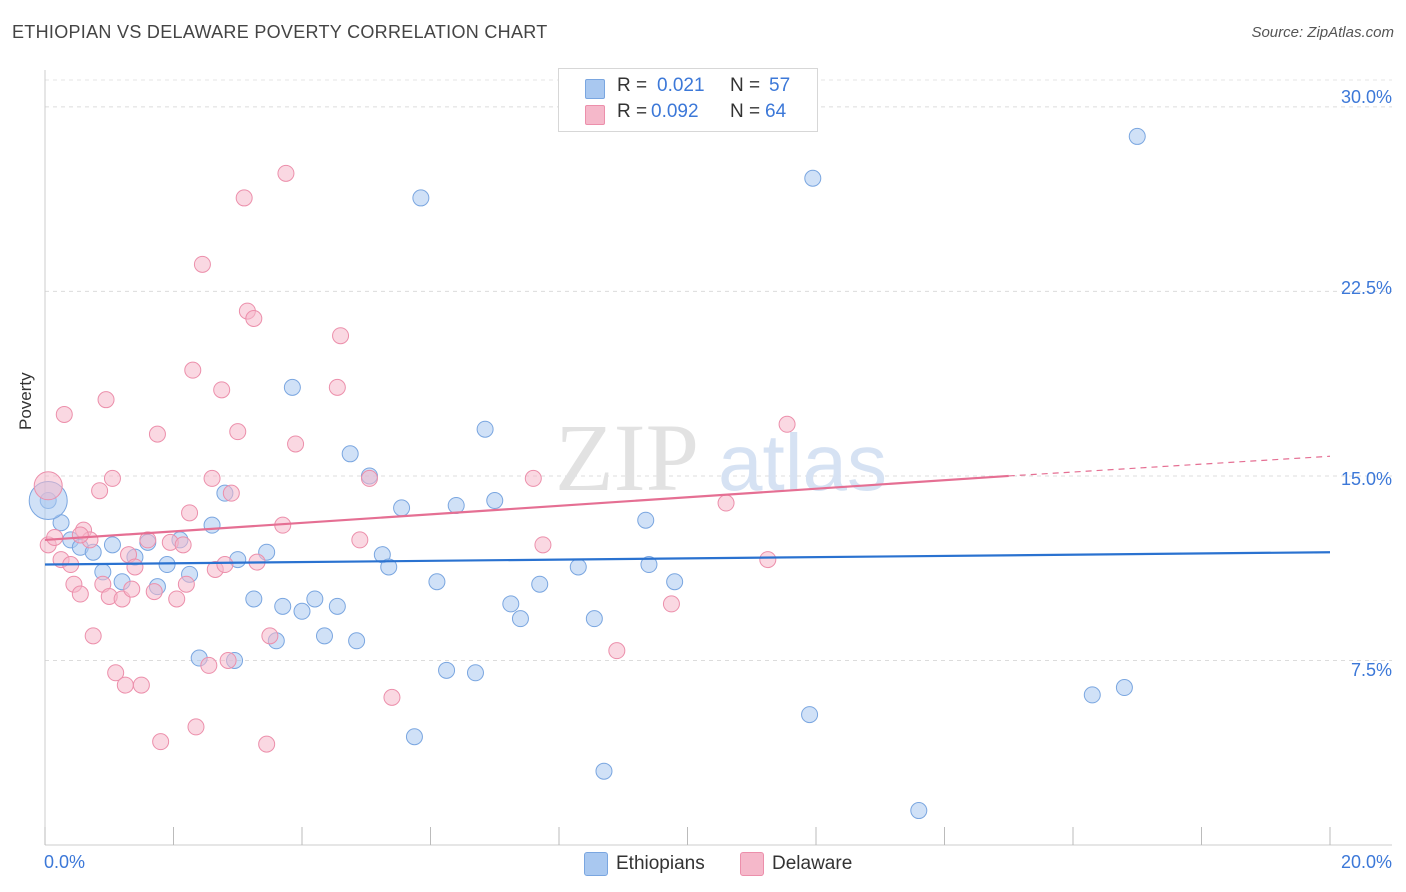 The width and height of the screenshot is (1406, 892). I want to click on ethiopians-trend-line, so click(687, 558).